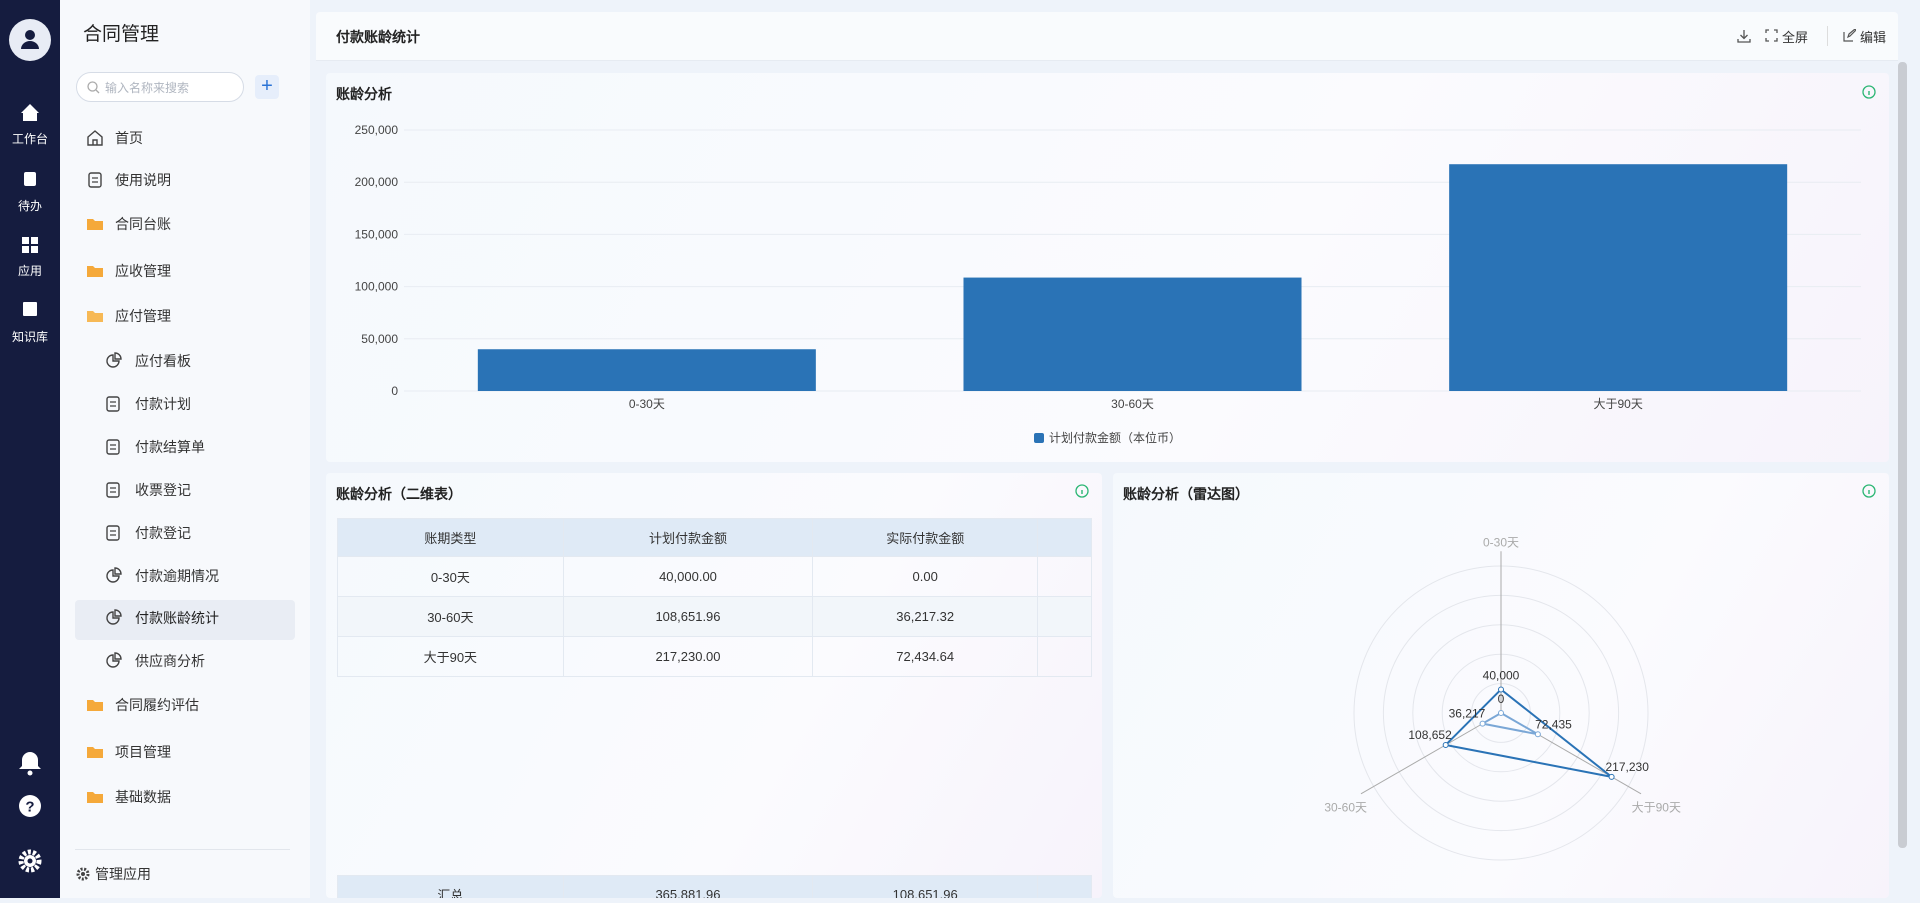 The height and width of the screenshot is (903, 1920). I want to click on menu-item: 合同台账, so click(143, 224).